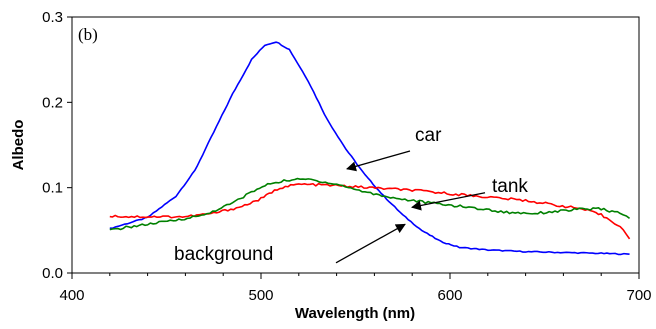 The height and width of the screenshot is (329, 656). I want to click on annotation-label: car, so click(428, 135).